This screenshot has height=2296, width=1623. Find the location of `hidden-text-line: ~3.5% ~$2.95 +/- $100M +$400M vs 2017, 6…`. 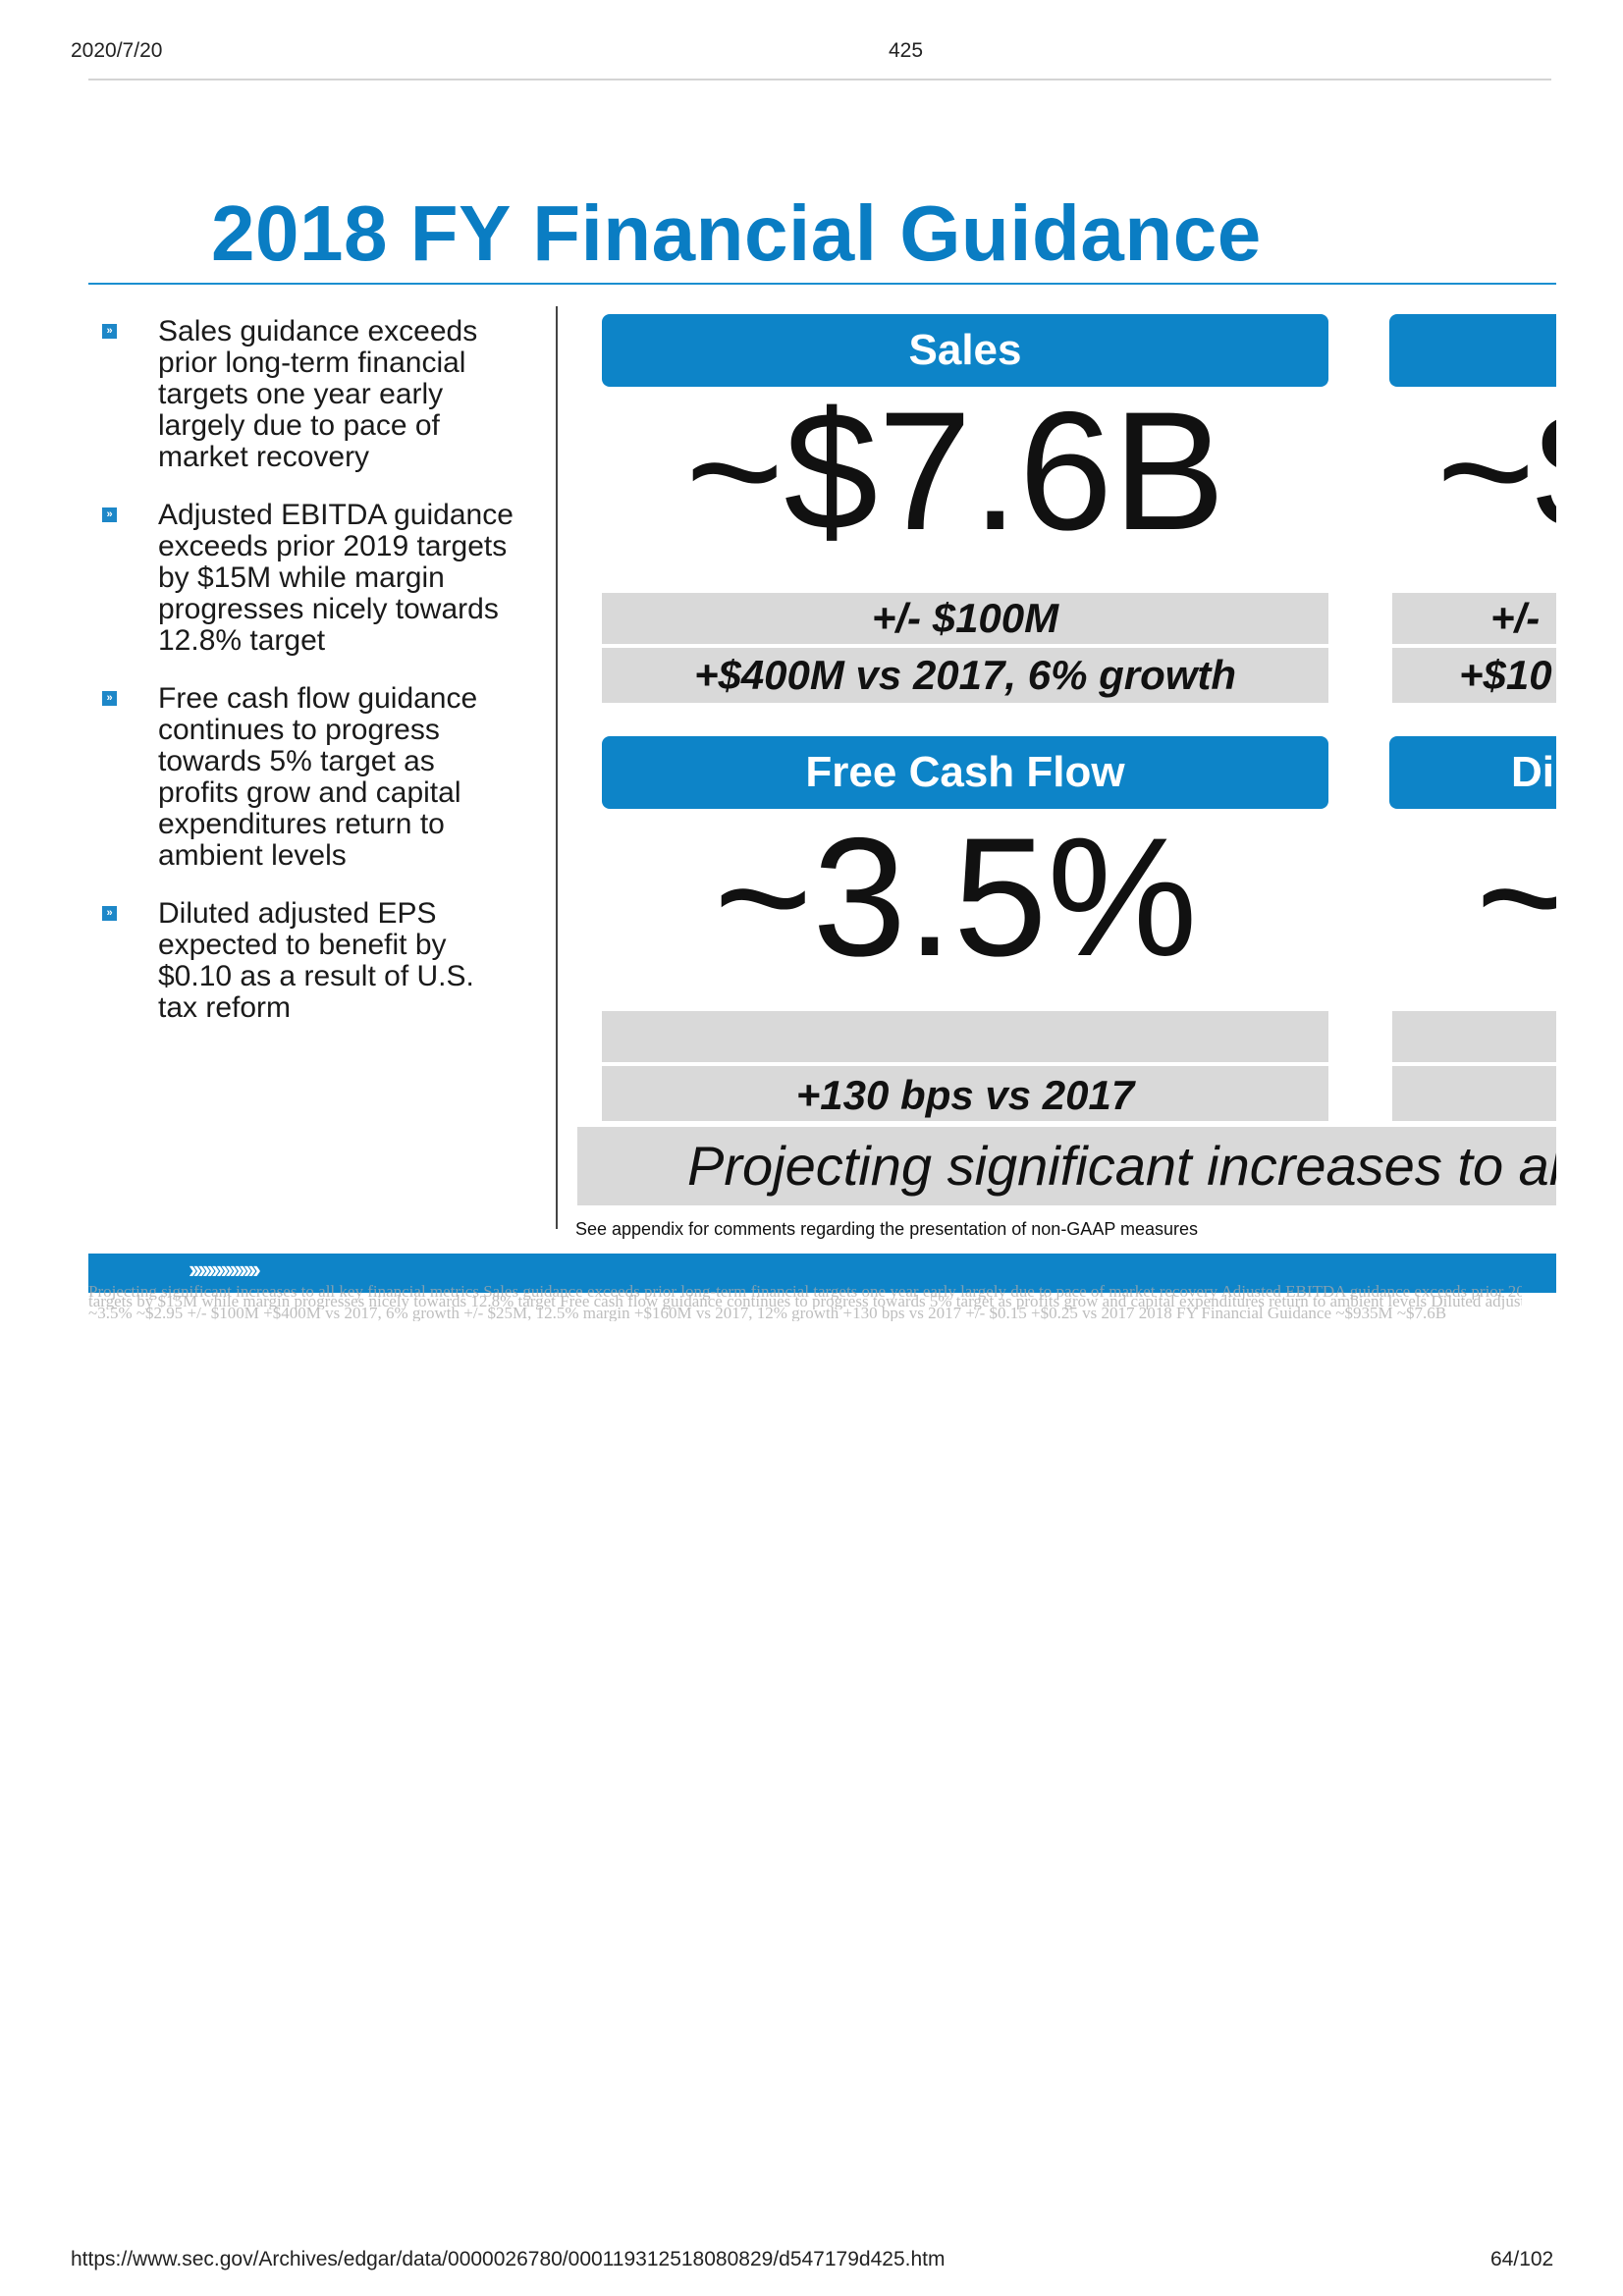

hidden-text-line: ~3.5% ~$2.95 +/- $100M +$400M vs 2017, 6… is located at coordinates (767, 1314).